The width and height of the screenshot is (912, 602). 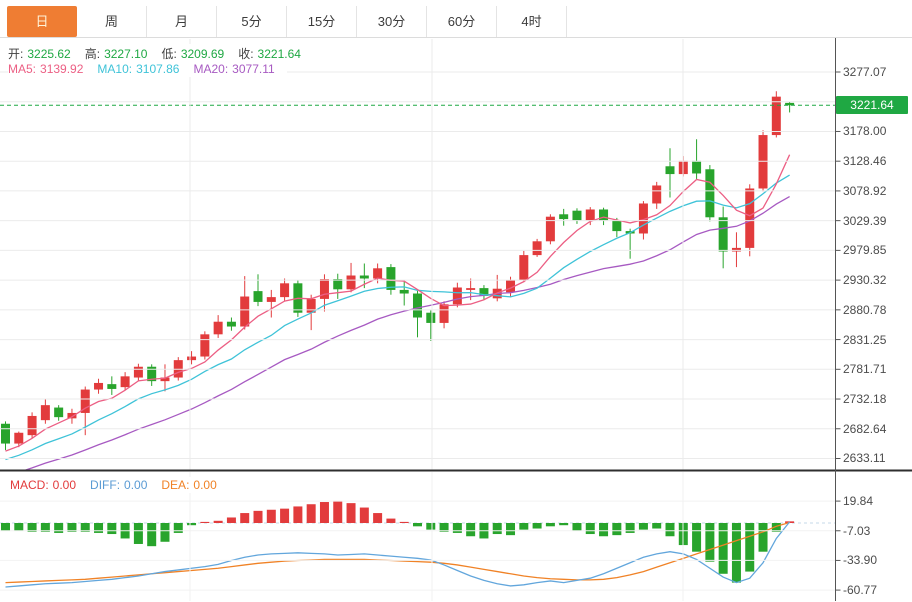 I want to click on diff-line, so click(x=398, y=554).